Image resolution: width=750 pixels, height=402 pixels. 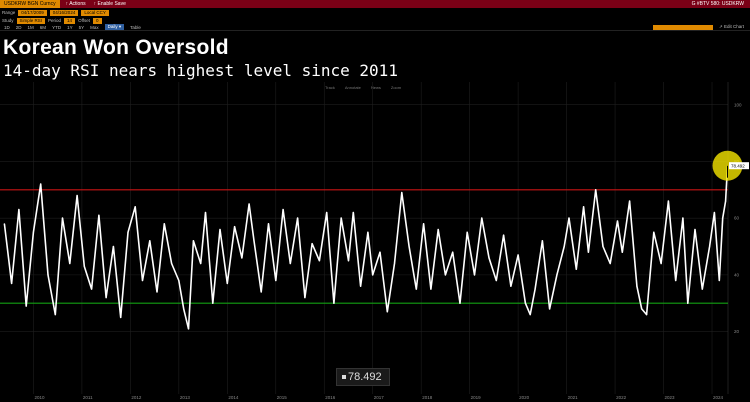 What do you see at coordinates (114, 27) in the screenshot?
I see `frequency-dropdown: Daily ▾` at bounding box center [114, 27].